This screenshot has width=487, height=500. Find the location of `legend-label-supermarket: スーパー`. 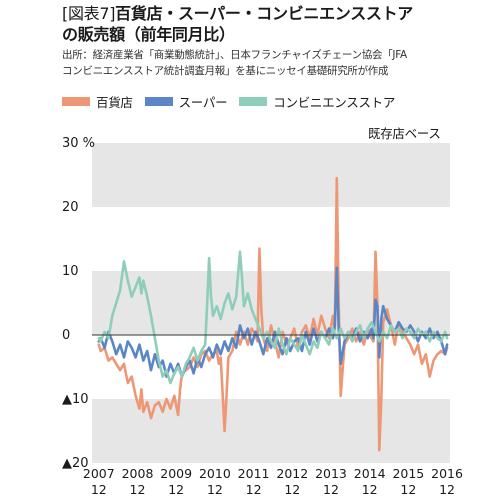

legend-label-supermarket: スーパー is located at coordinates (203, 102).